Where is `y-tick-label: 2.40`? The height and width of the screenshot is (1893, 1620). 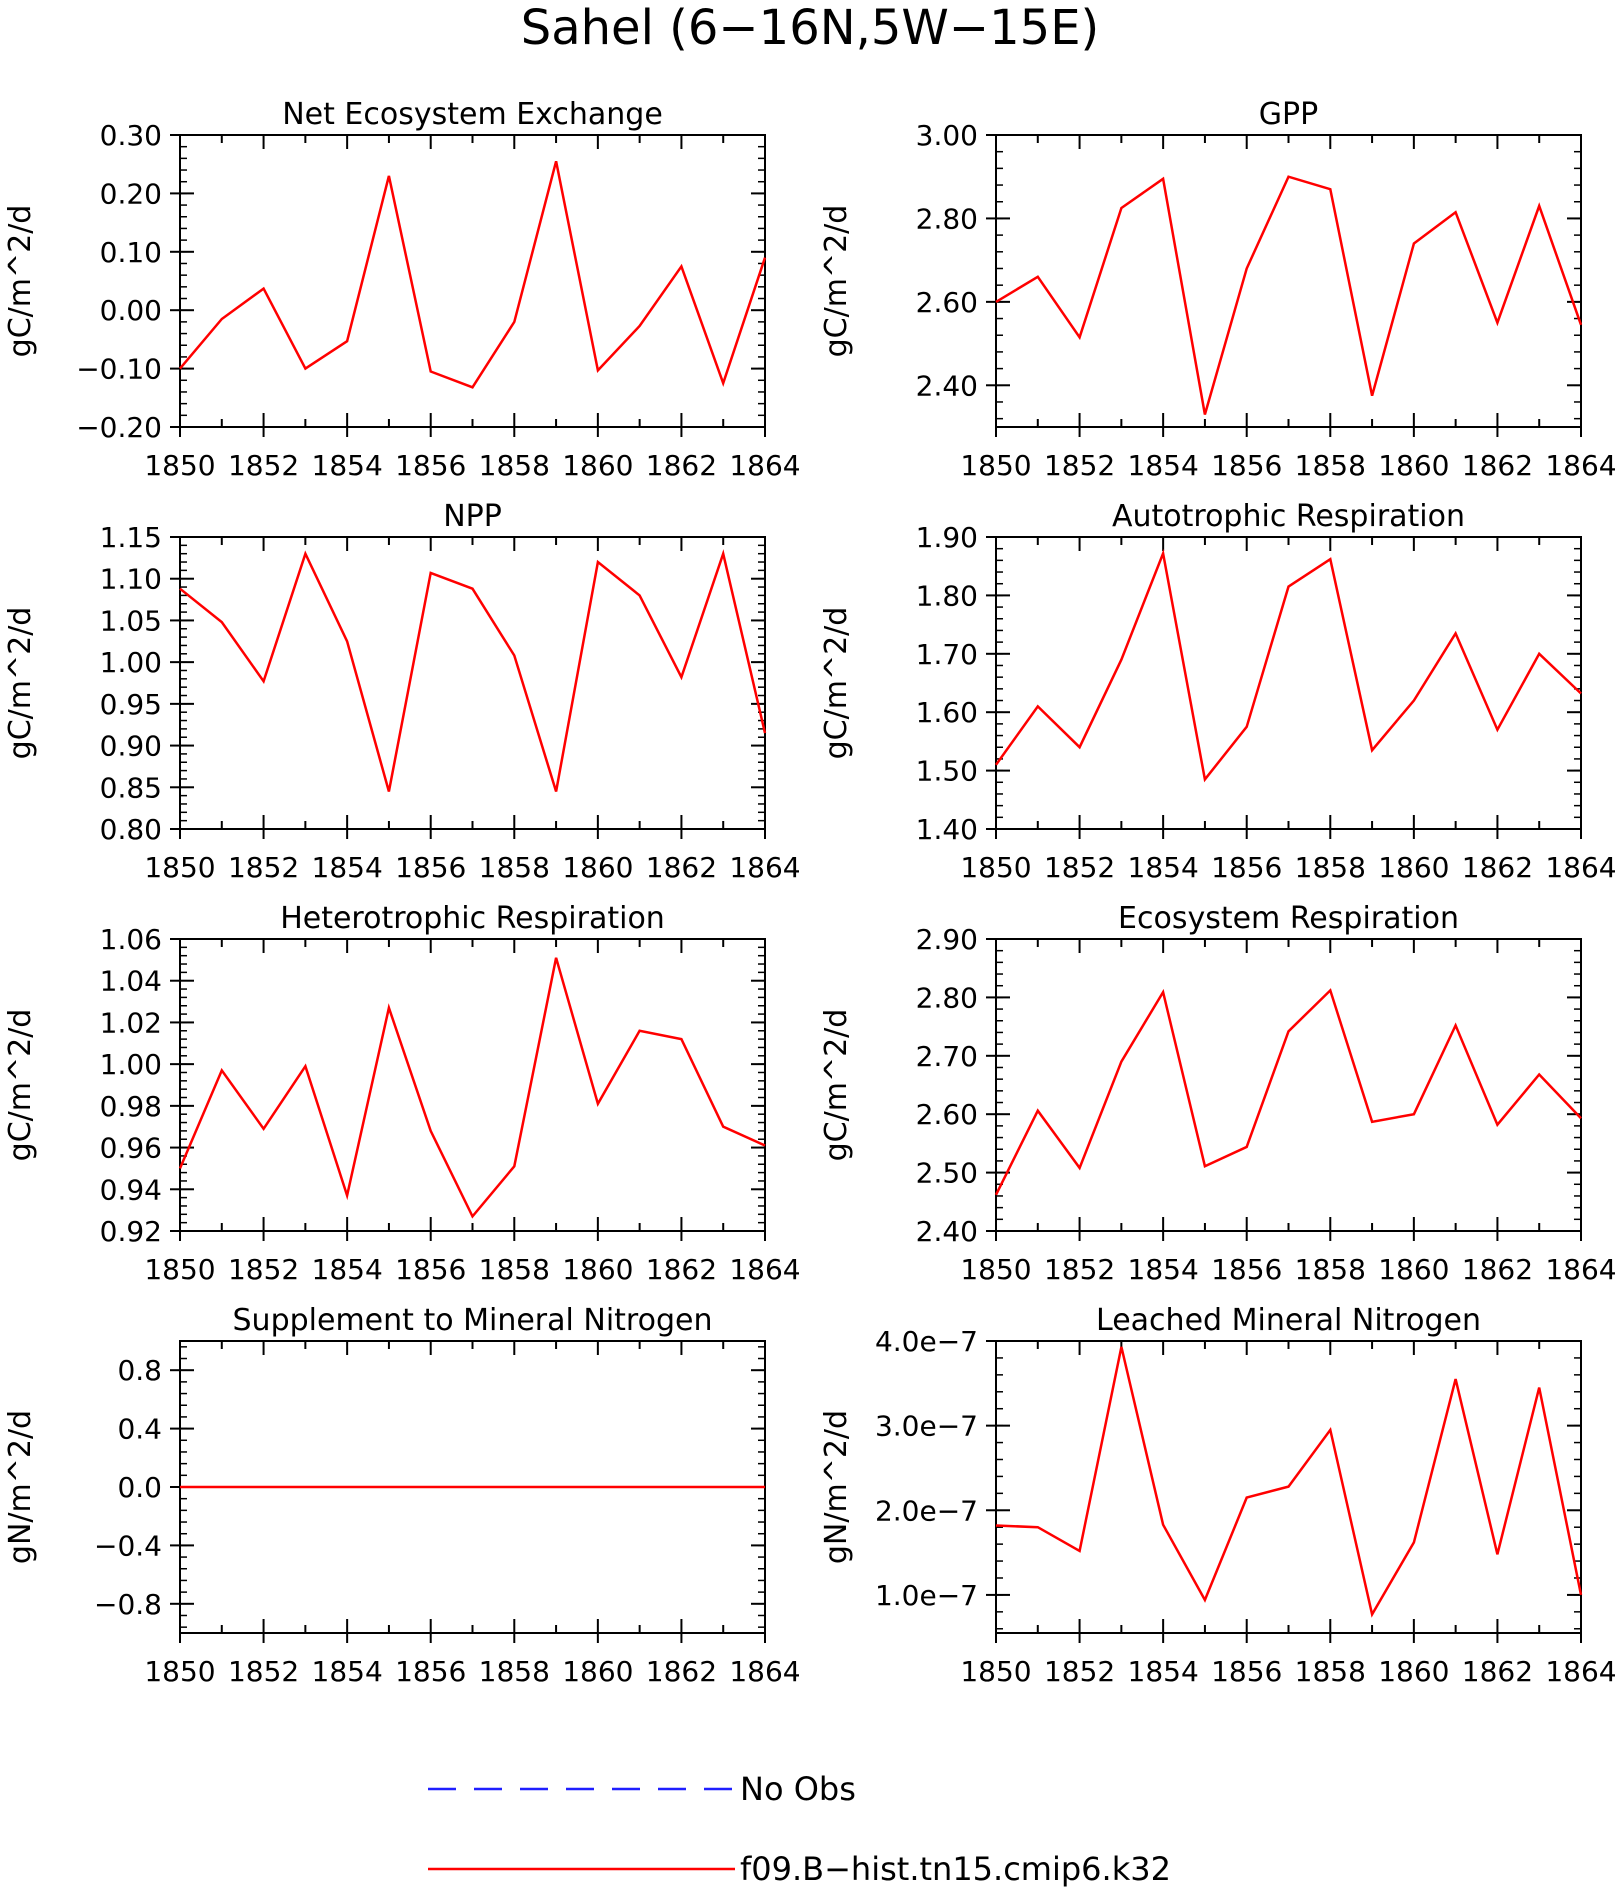 y-tick-label: 2.40 is located at coordinates (947, 1231).